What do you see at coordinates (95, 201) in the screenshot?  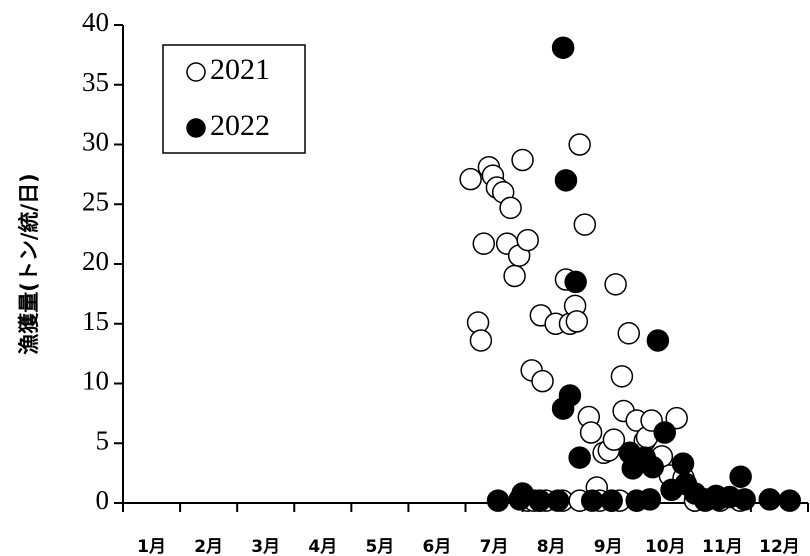 I see `y-tick-label: 25` at bounding box center [95, 201].